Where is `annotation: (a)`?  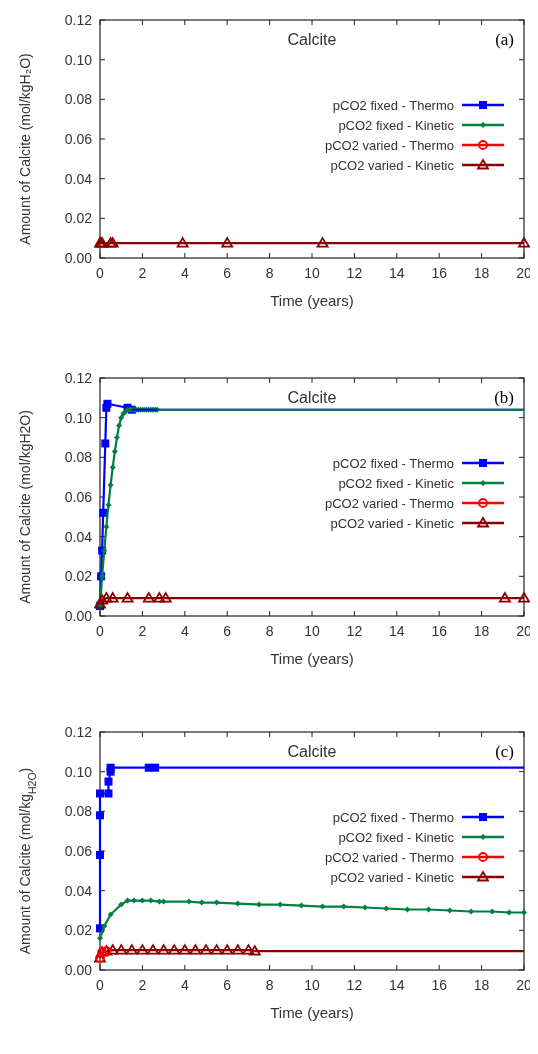 annotation: (a) is located at coordinates (504, 39).